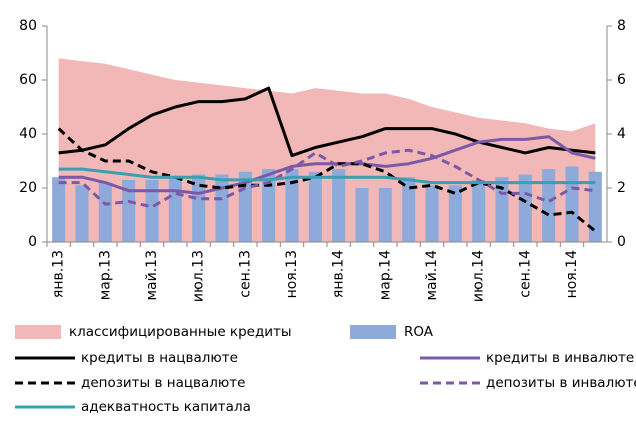  I want to click on legend-label: кредиты в инвалюте, so click(560, 358).